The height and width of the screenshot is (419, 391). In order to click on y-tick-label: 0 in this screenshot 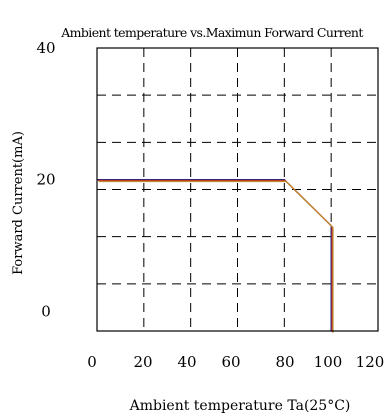, I will do `click(46, 311)`.